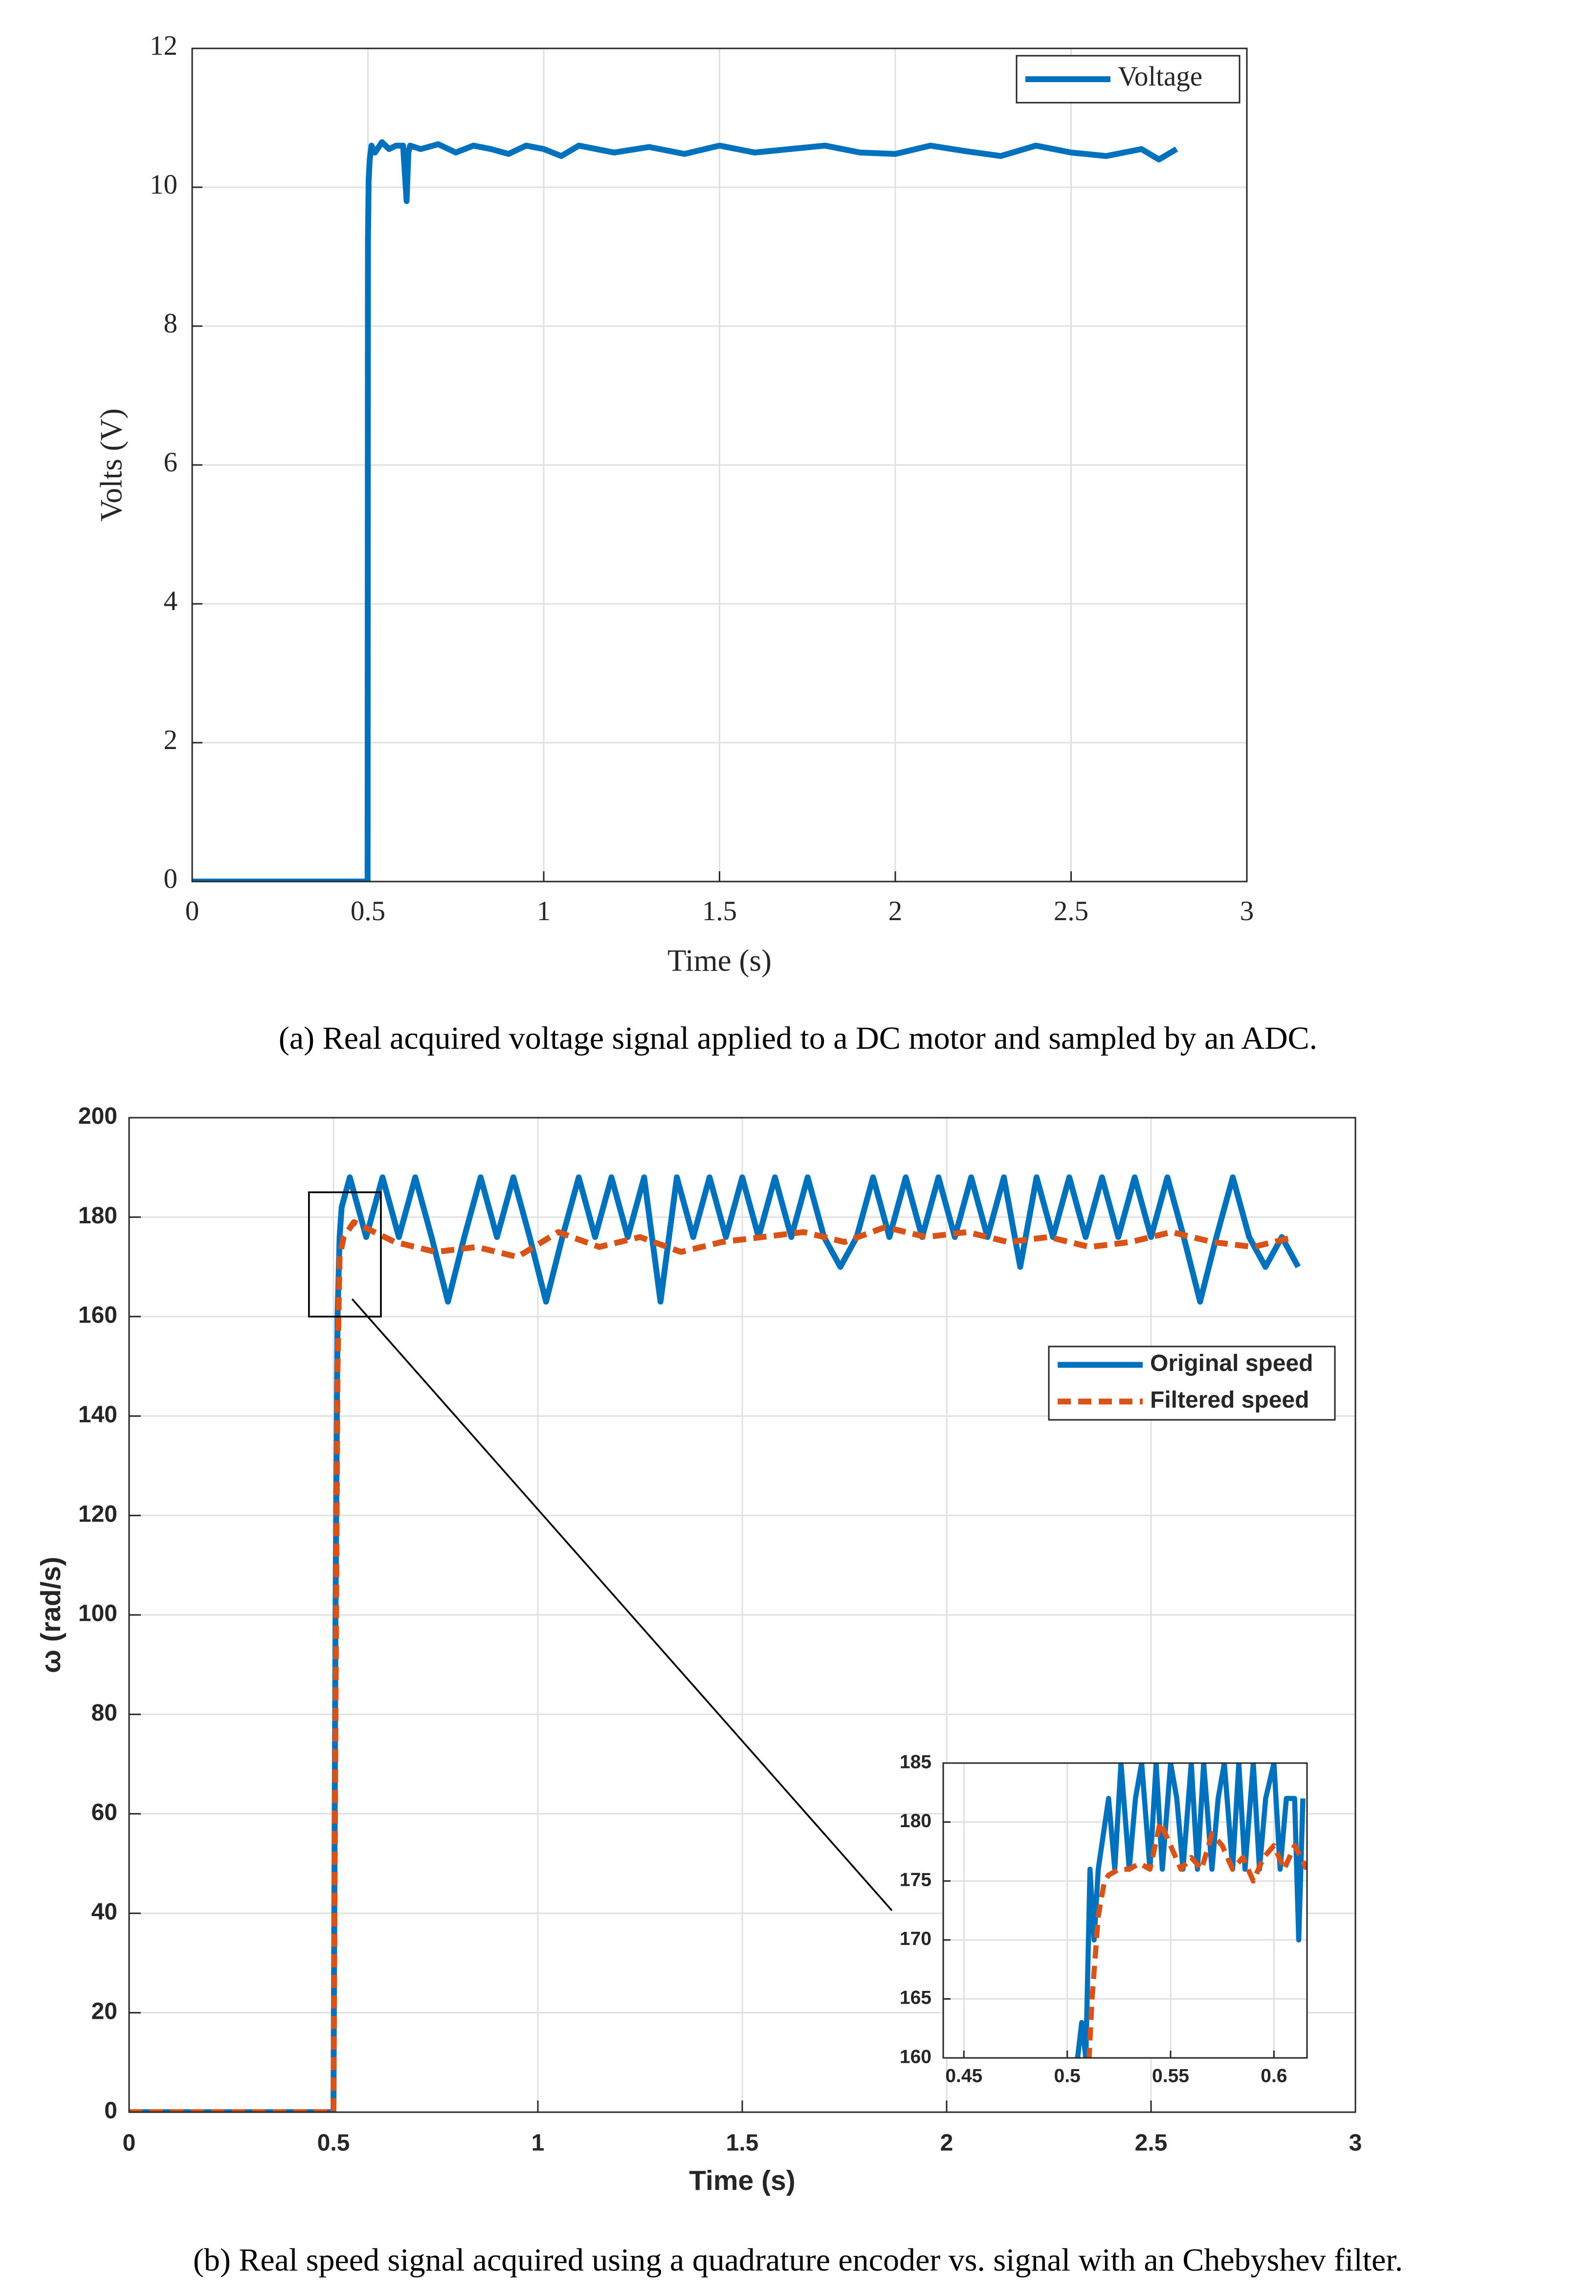 The height and width of the screenshot is (2296, 1596). I want to click on zoom-box, so click(345, 1254).